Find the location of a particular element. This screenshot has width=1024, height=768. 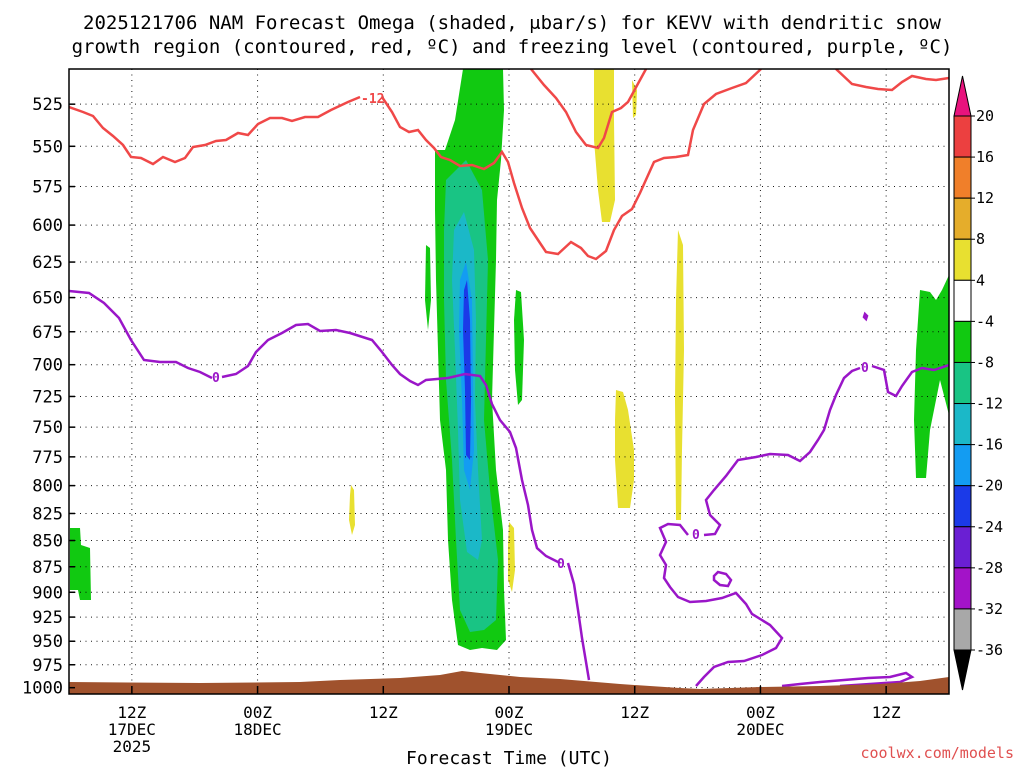

y-tick-label: 775 is located at coordinates (47, 458).